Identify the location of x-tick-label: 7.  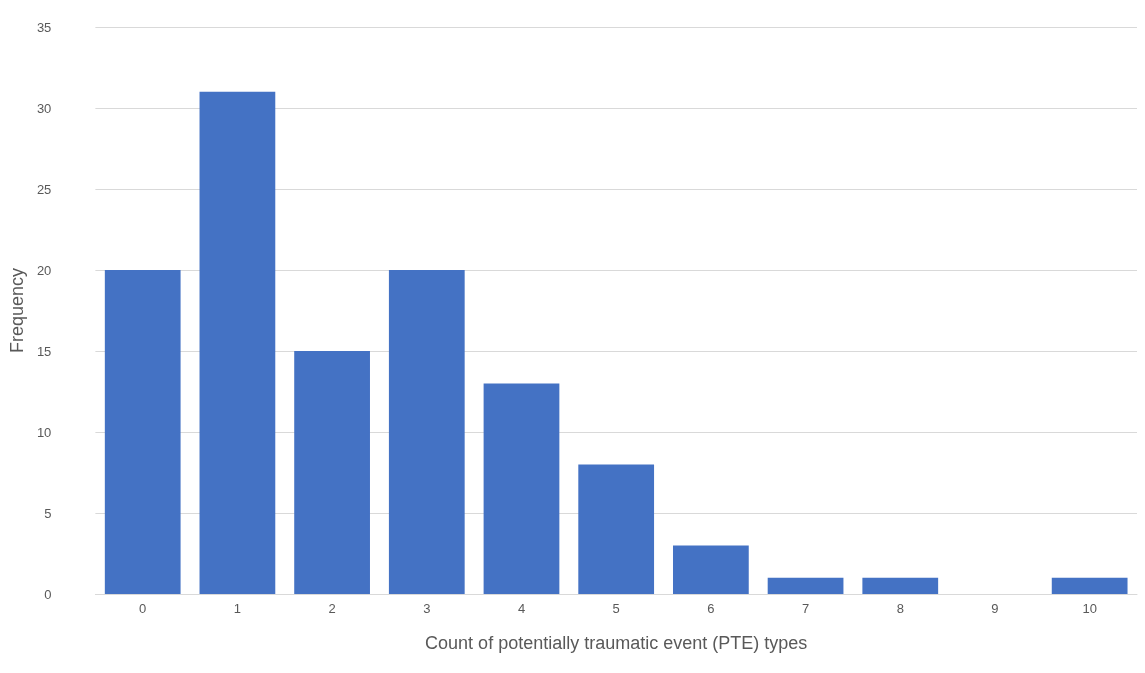
(805, 608).